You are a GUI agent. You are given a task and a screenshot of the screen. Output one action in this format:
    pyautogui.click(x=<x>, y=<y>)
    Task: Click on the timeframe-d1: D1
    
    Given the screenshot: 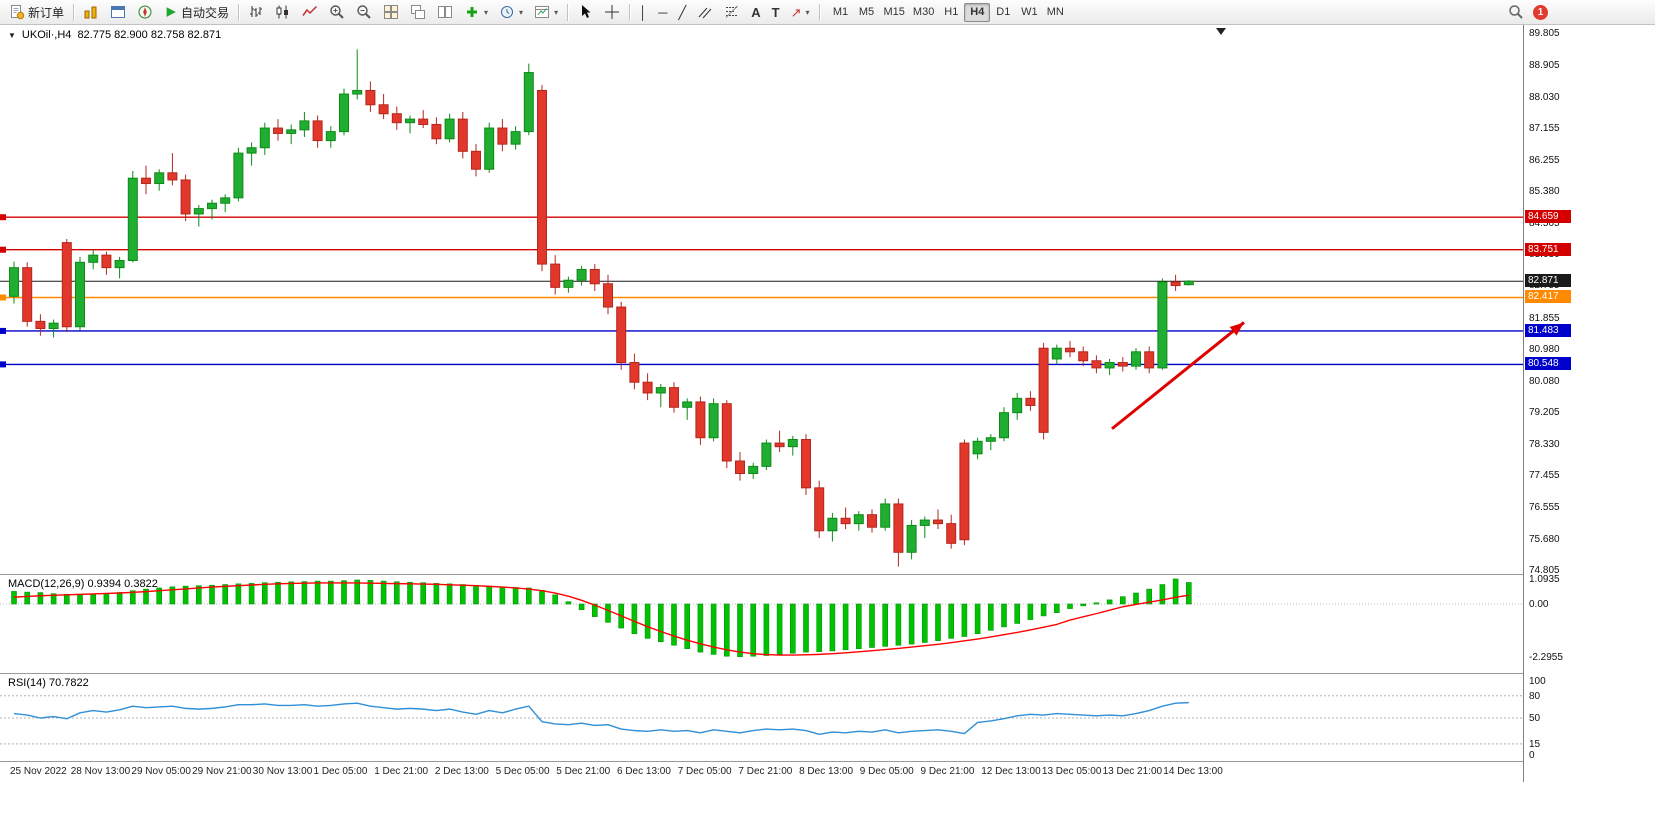 What is the action you would take?
    pyautogui.click(x=1003, y=12)
    